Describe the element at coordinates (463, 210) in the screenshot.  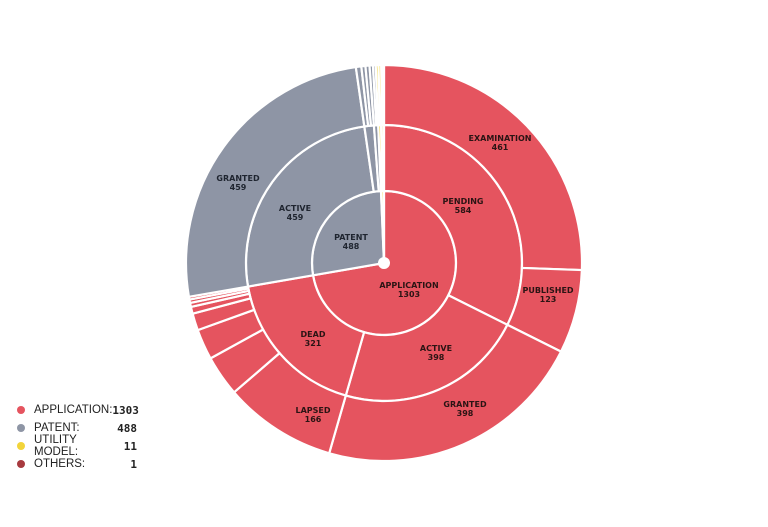
I see `label-pending-value: 584` at that location.